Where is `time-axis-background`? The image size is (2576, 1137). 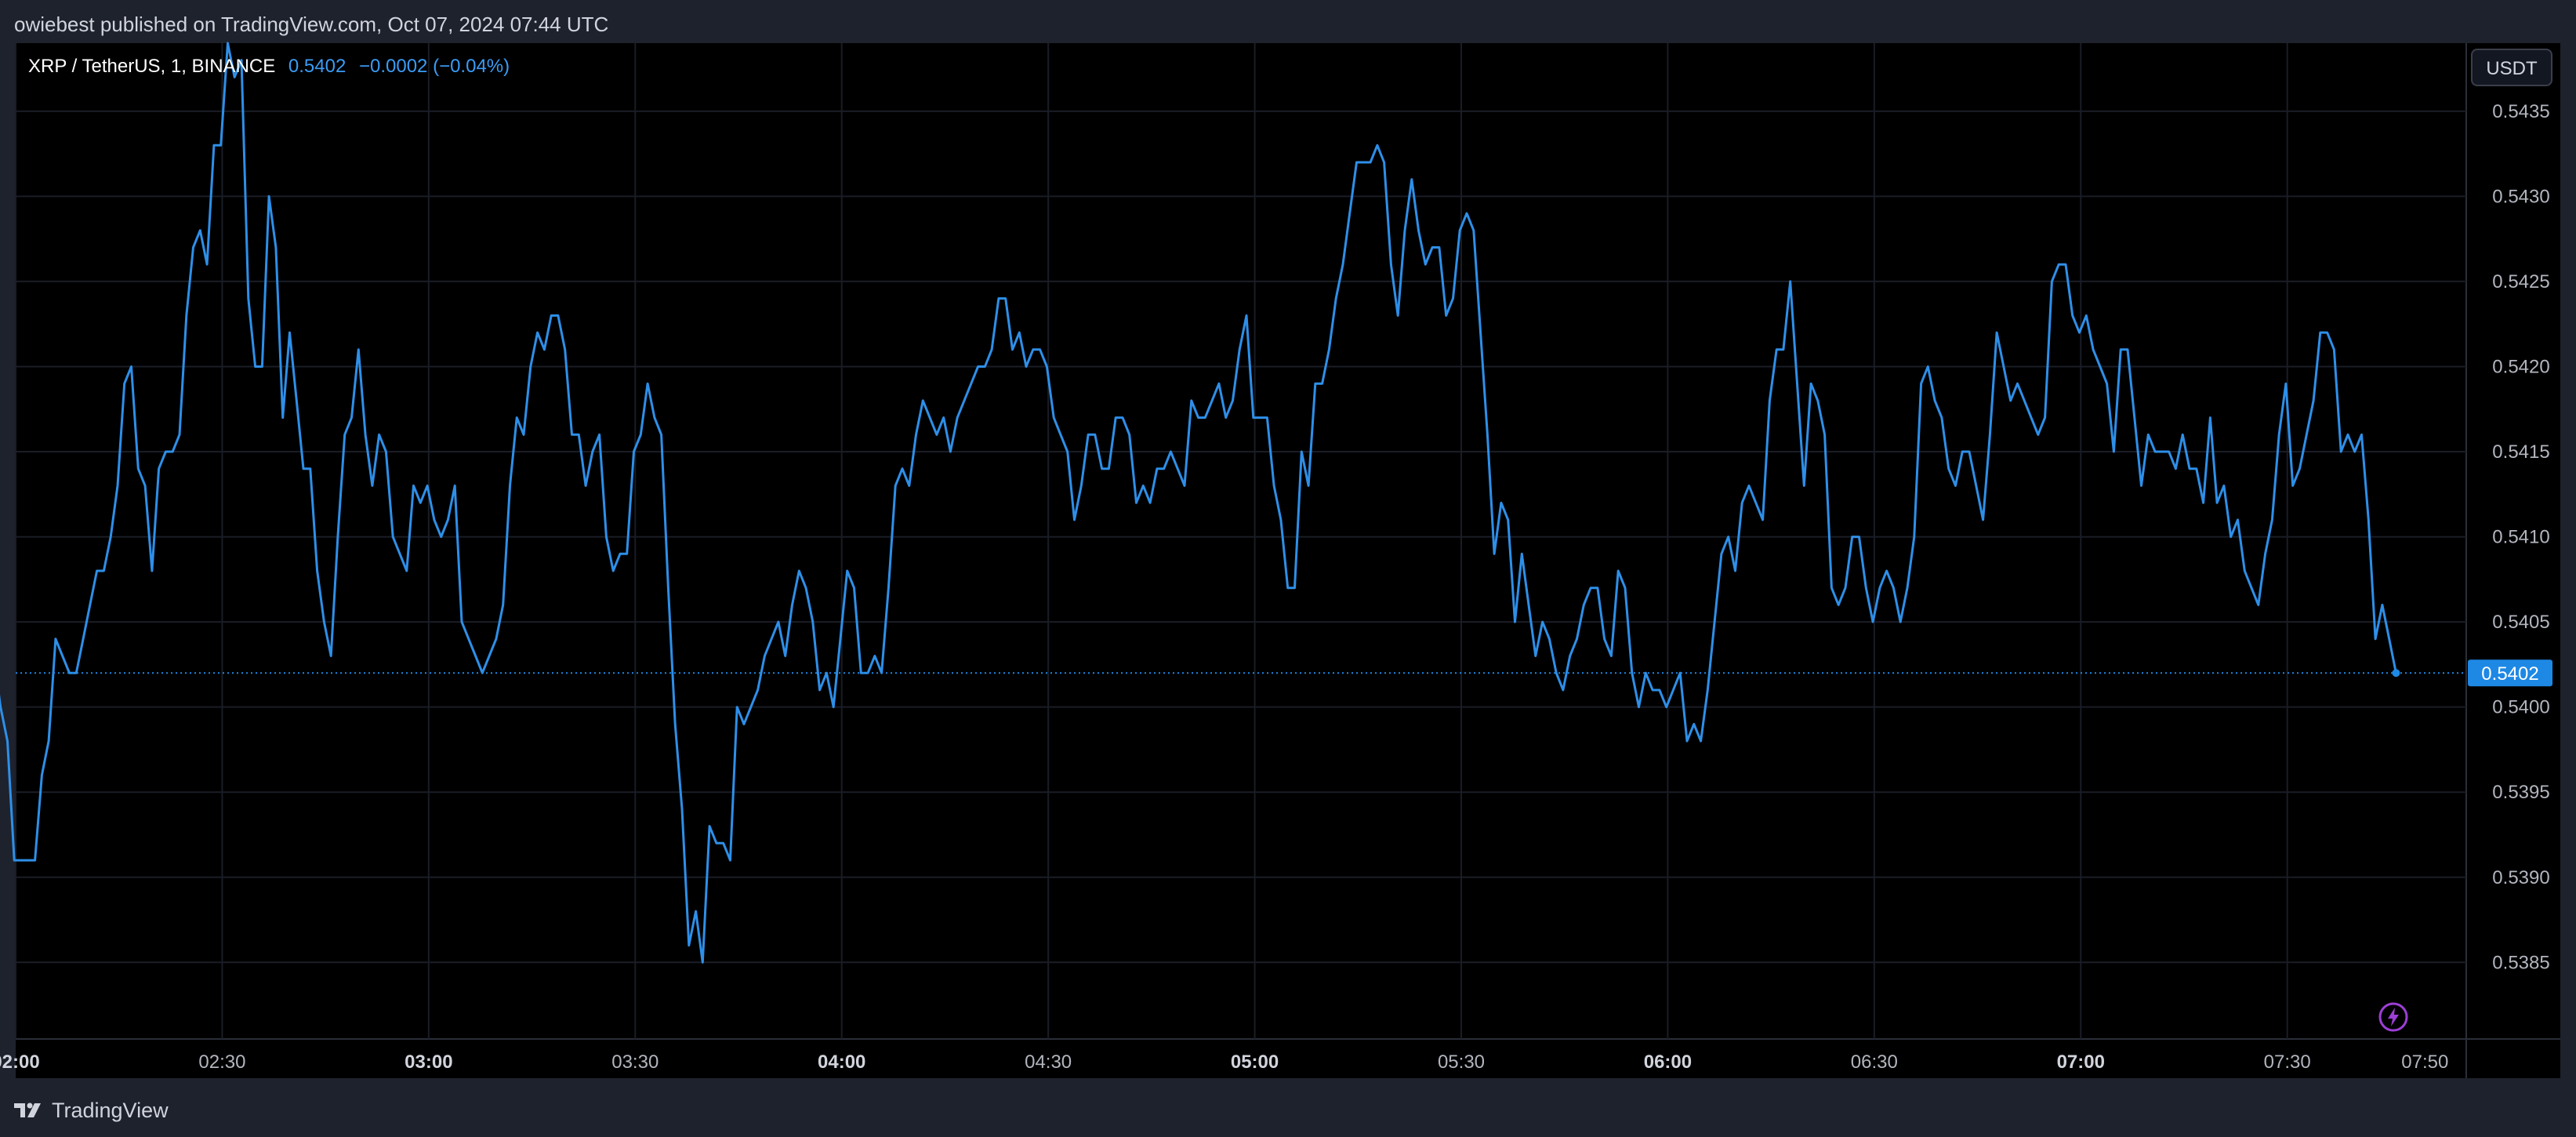 time-axis-background is located at coordinates (1288, 1058).